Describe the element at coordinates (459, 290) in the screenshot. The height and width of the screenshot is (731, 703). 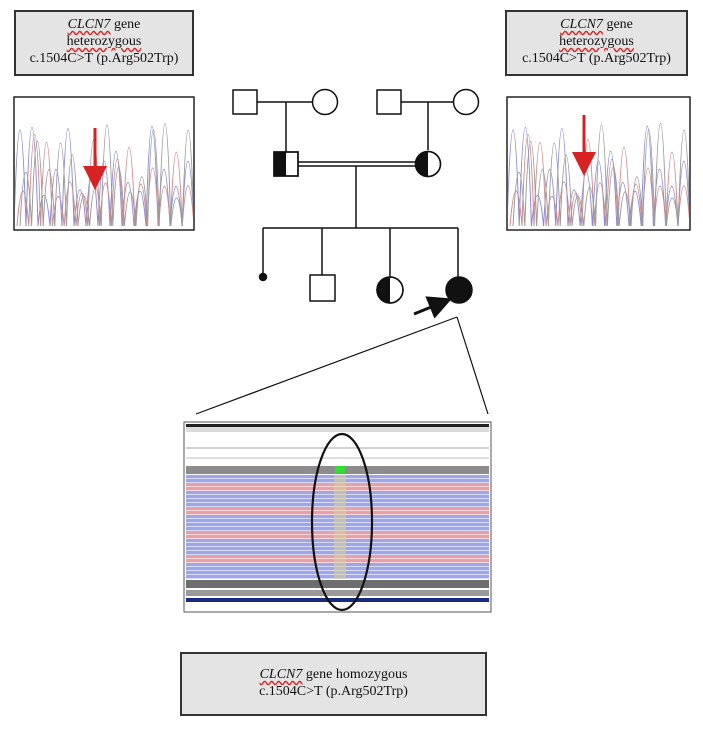
I see `proband-affected` at that location.